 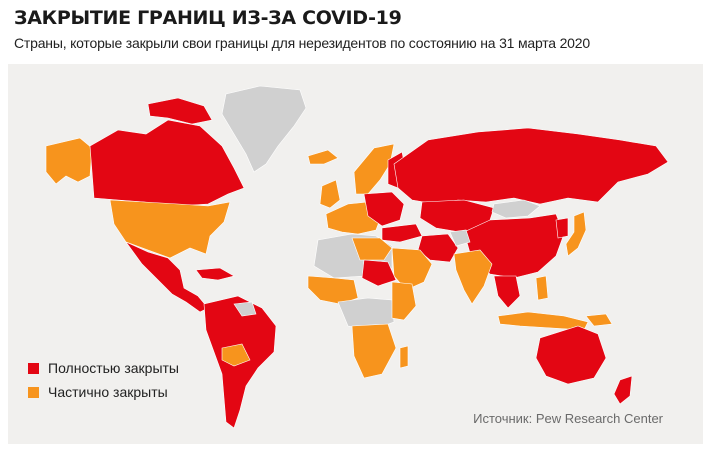 What do you see at coordinates (167, 163) in the screenshot?
I see `canada` at bounding box center [167, 163].